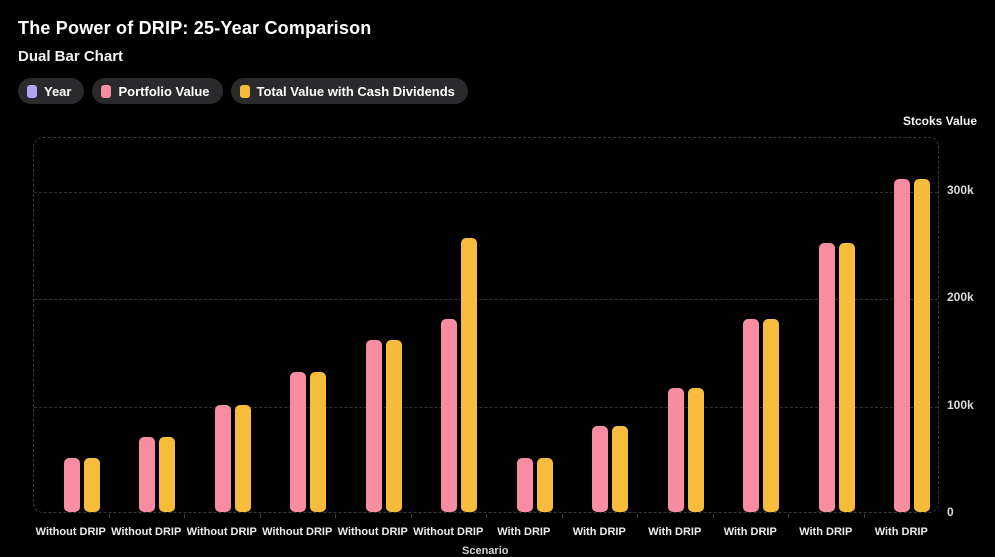 This screenshot has height=557, width=995. Describe the element at coordinates (355, 91) in the screenshot. I see `legend-item-label: Total Value with Cash Dividends` at that location.